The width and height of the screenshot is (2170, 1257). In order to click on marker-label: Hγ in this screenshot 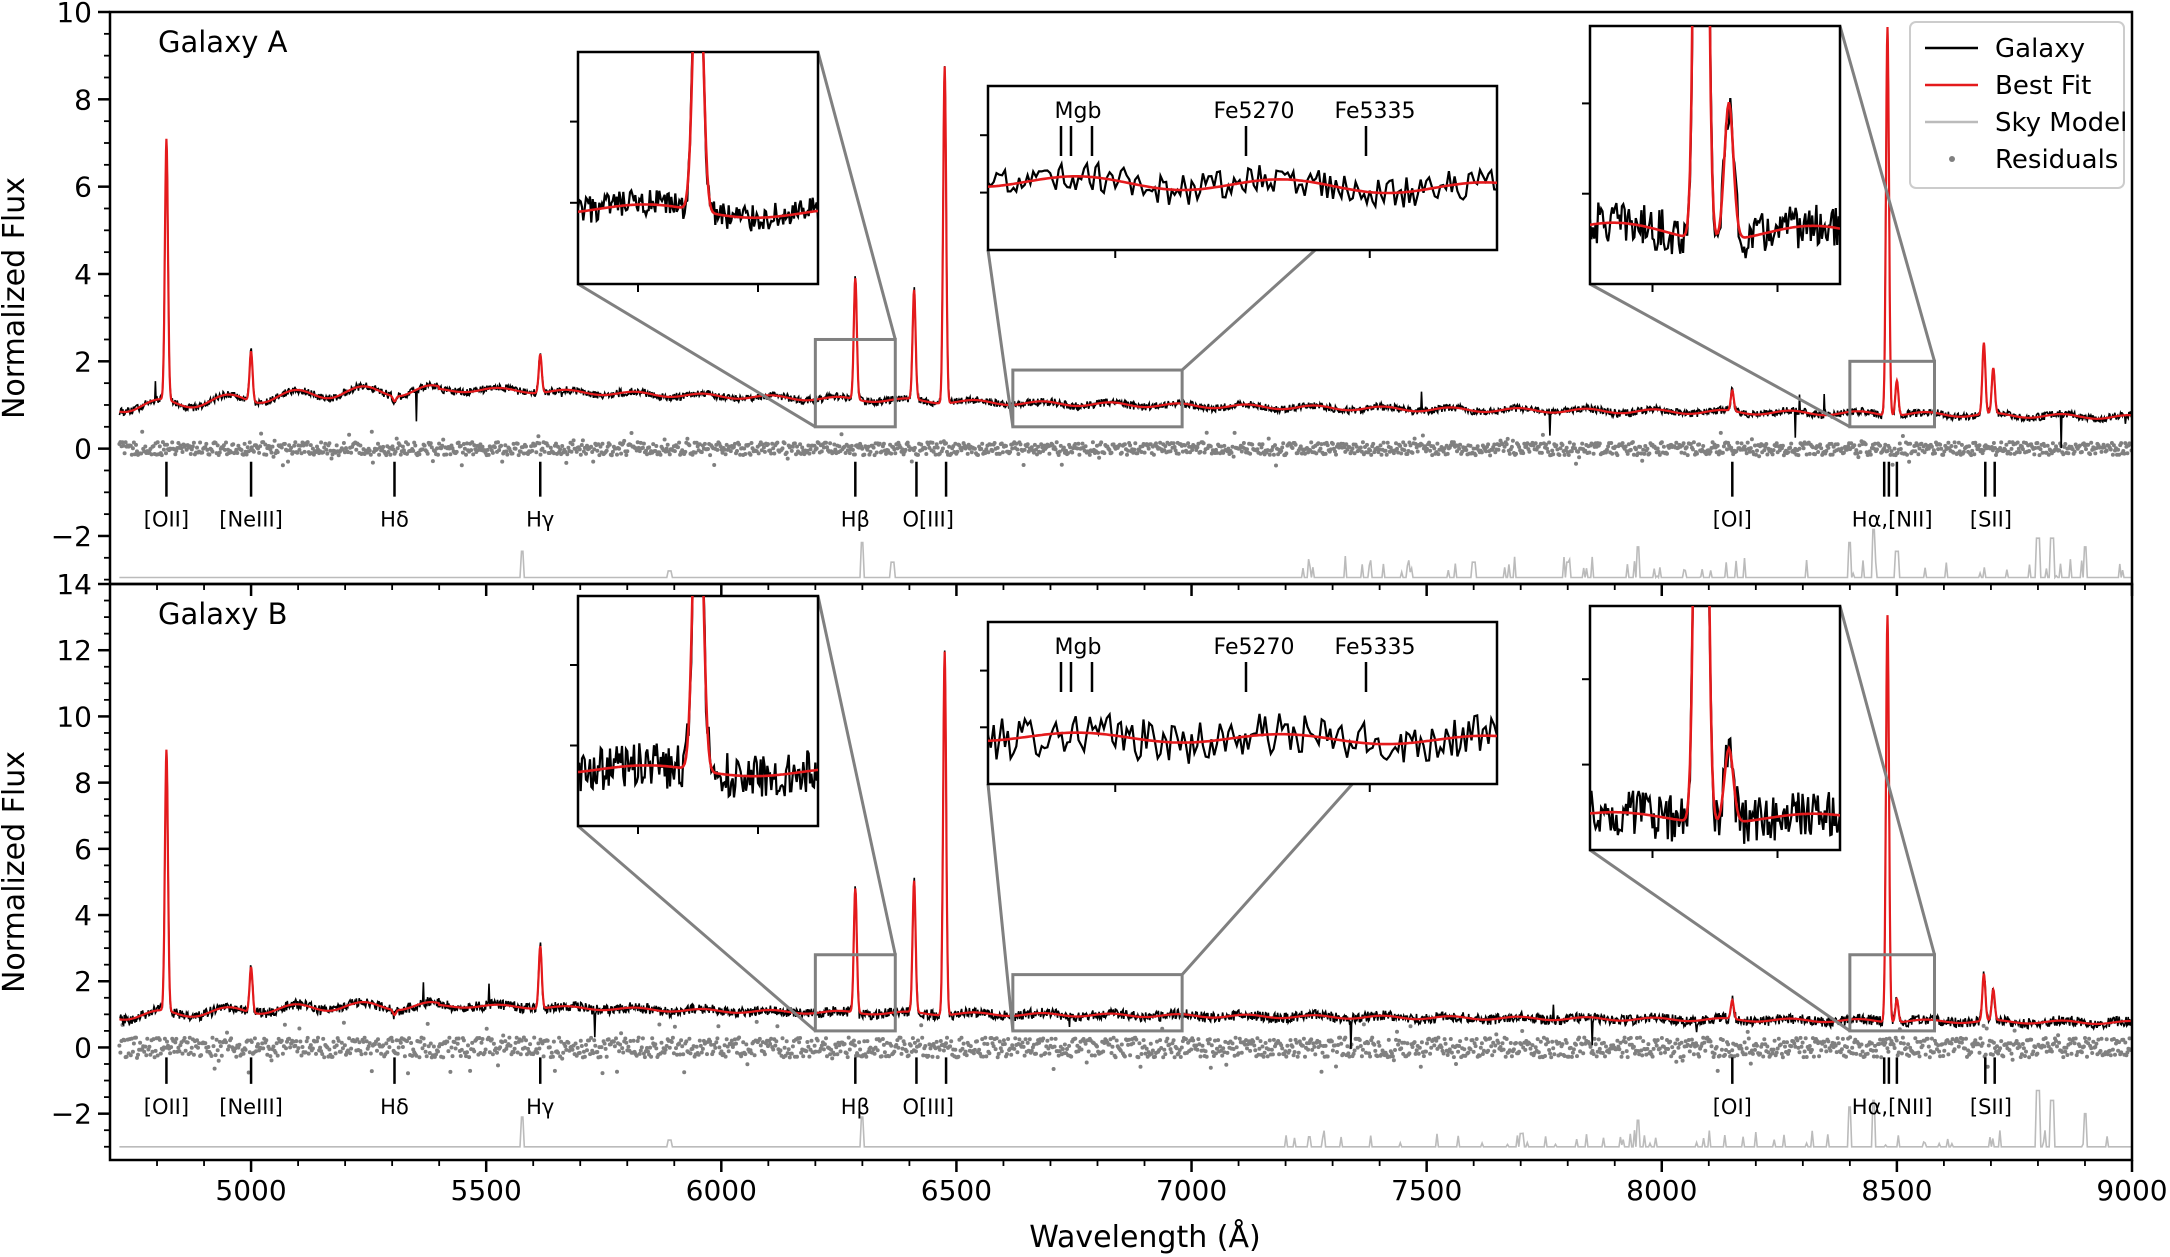, I will do `click(540, 1107)`.